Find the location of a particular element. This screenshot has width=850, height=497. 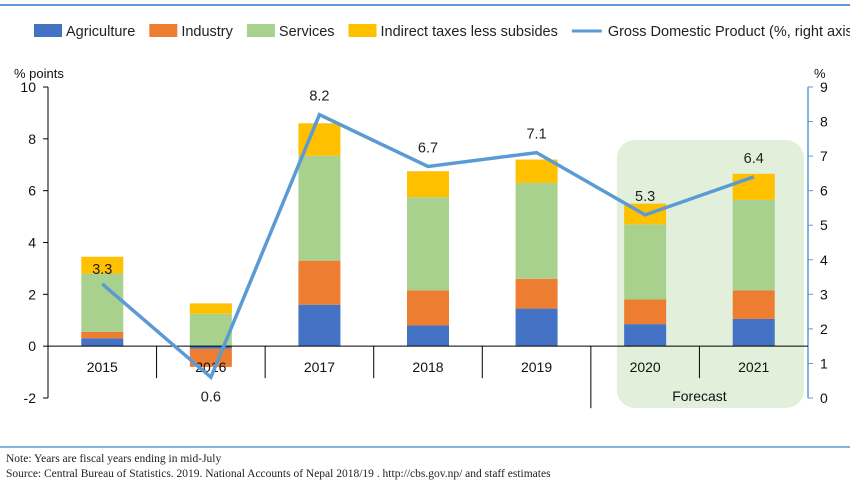

bar-2021-services is located at coordinates (753, 245).